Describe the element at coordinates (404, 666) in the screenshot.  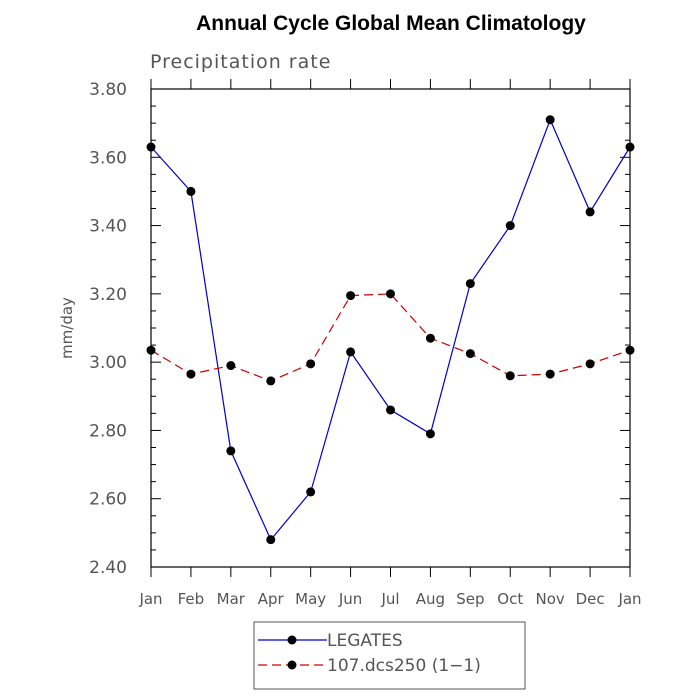
I see `legend-label: 107.dcs250 (1−1)` at that location.